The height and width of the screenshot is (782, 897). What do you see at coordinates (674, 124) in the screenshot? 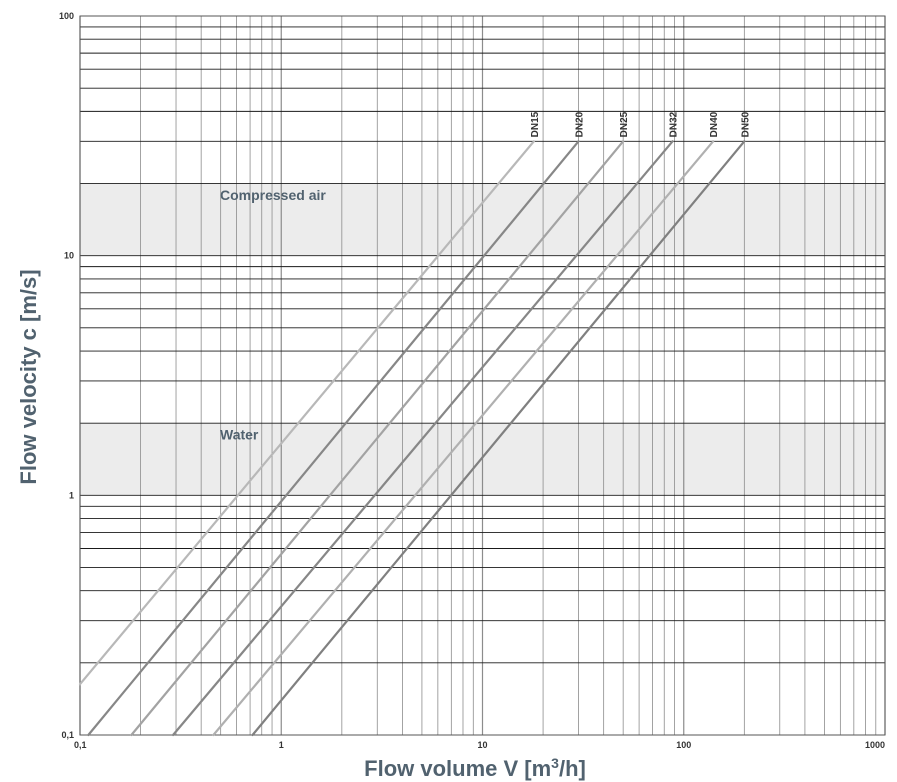
I see `series-label-dn32: DN32` at bounding box center [674, 124].